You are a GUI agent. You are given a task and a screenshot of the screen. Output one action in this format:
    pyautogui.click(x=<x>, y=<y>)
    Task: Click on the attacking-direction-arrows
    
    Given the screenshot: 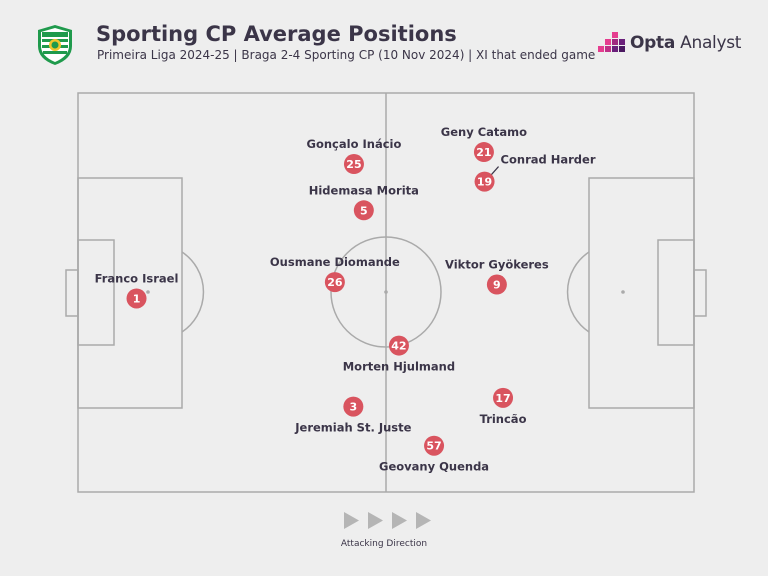 What is the action you would take?
    pyautogui.click(x=387, y=520)
    